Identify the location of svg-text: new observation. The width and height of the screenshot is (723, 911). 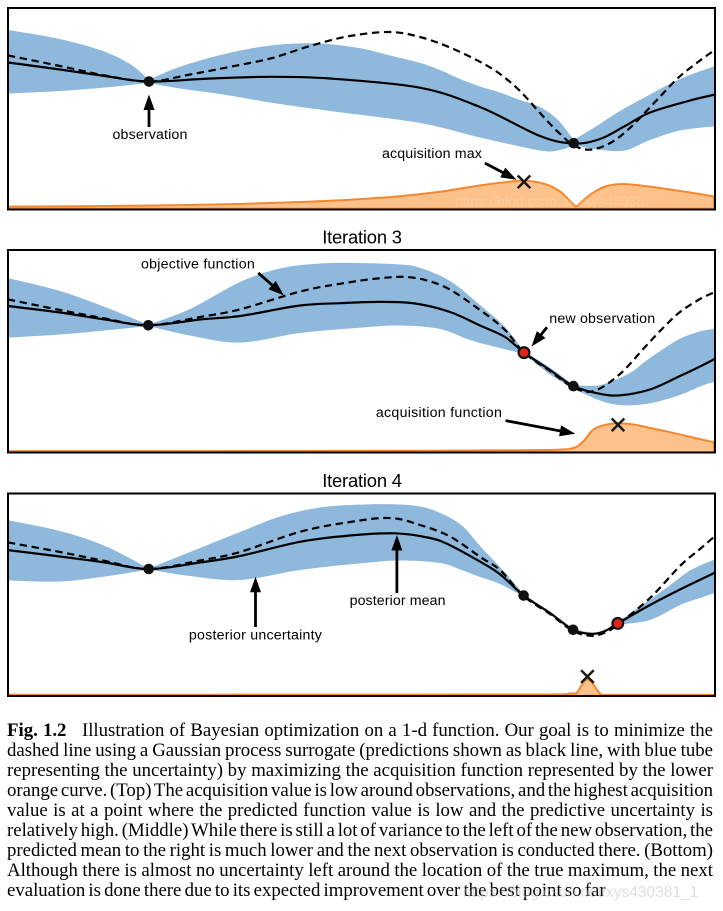
(602, 319).